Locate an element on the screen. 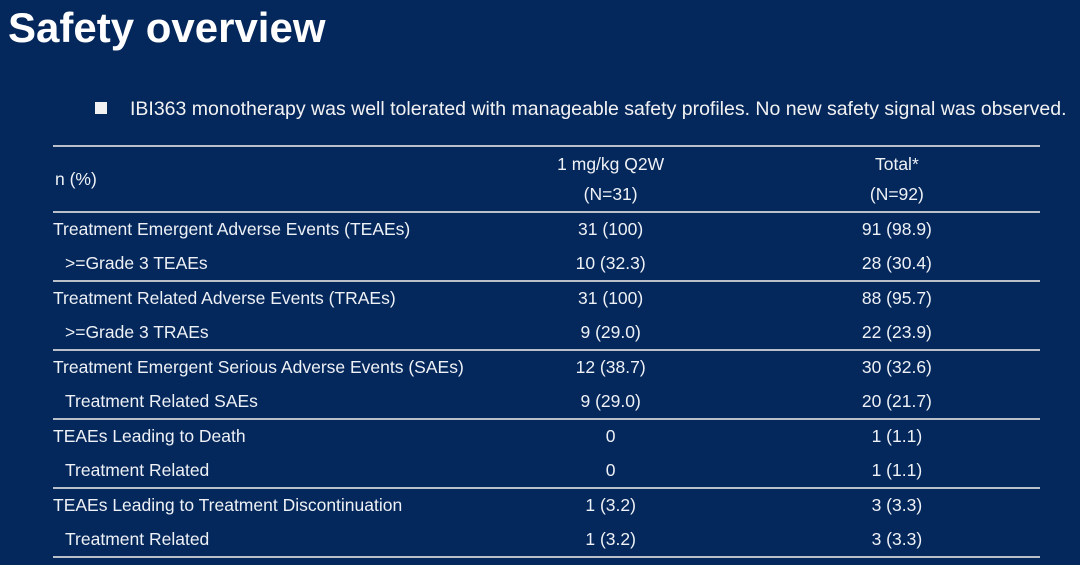 This screenshot has width=1080, height=565. table-row: >=Grade 3 TEAEs 10 (32.3) 28 (30.4) is located at coordinates (546, 264).